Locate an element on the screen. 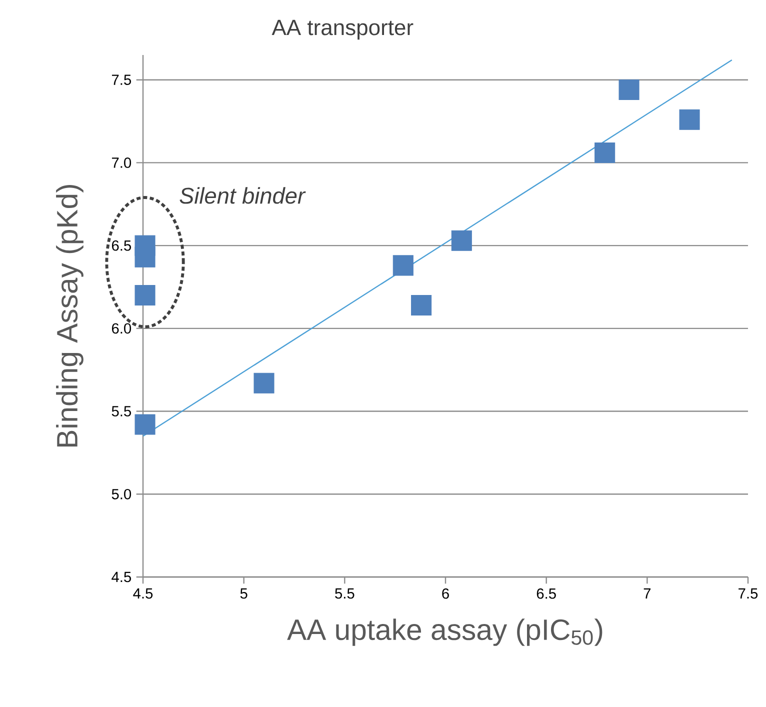 The image size is (766, 707). chart-title: AA transporter is located at coordinates (343, 30).